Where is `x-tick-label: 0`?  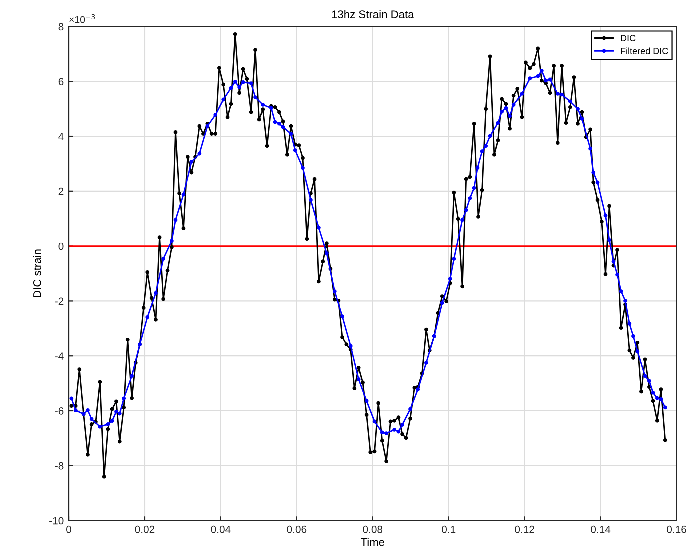 x-tick-label: 0 is located at coordinates (69, 530).